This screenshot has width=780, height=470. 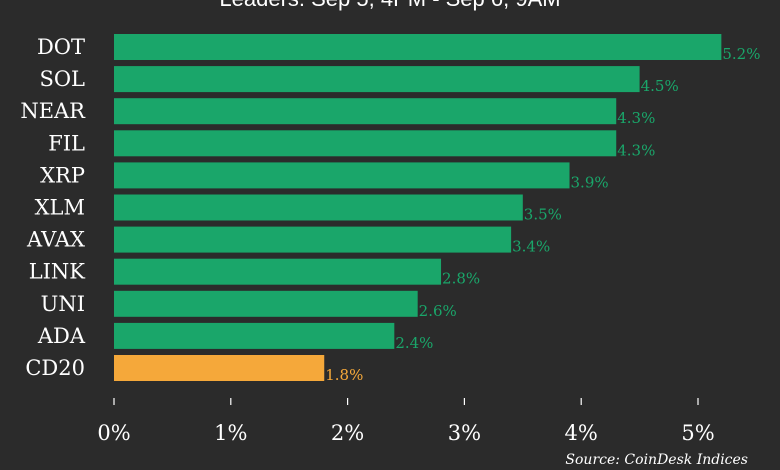 What do you see at coordinates (278, 271) in the screenshot?
I see `bar-link` at bounding box center [278, 271].